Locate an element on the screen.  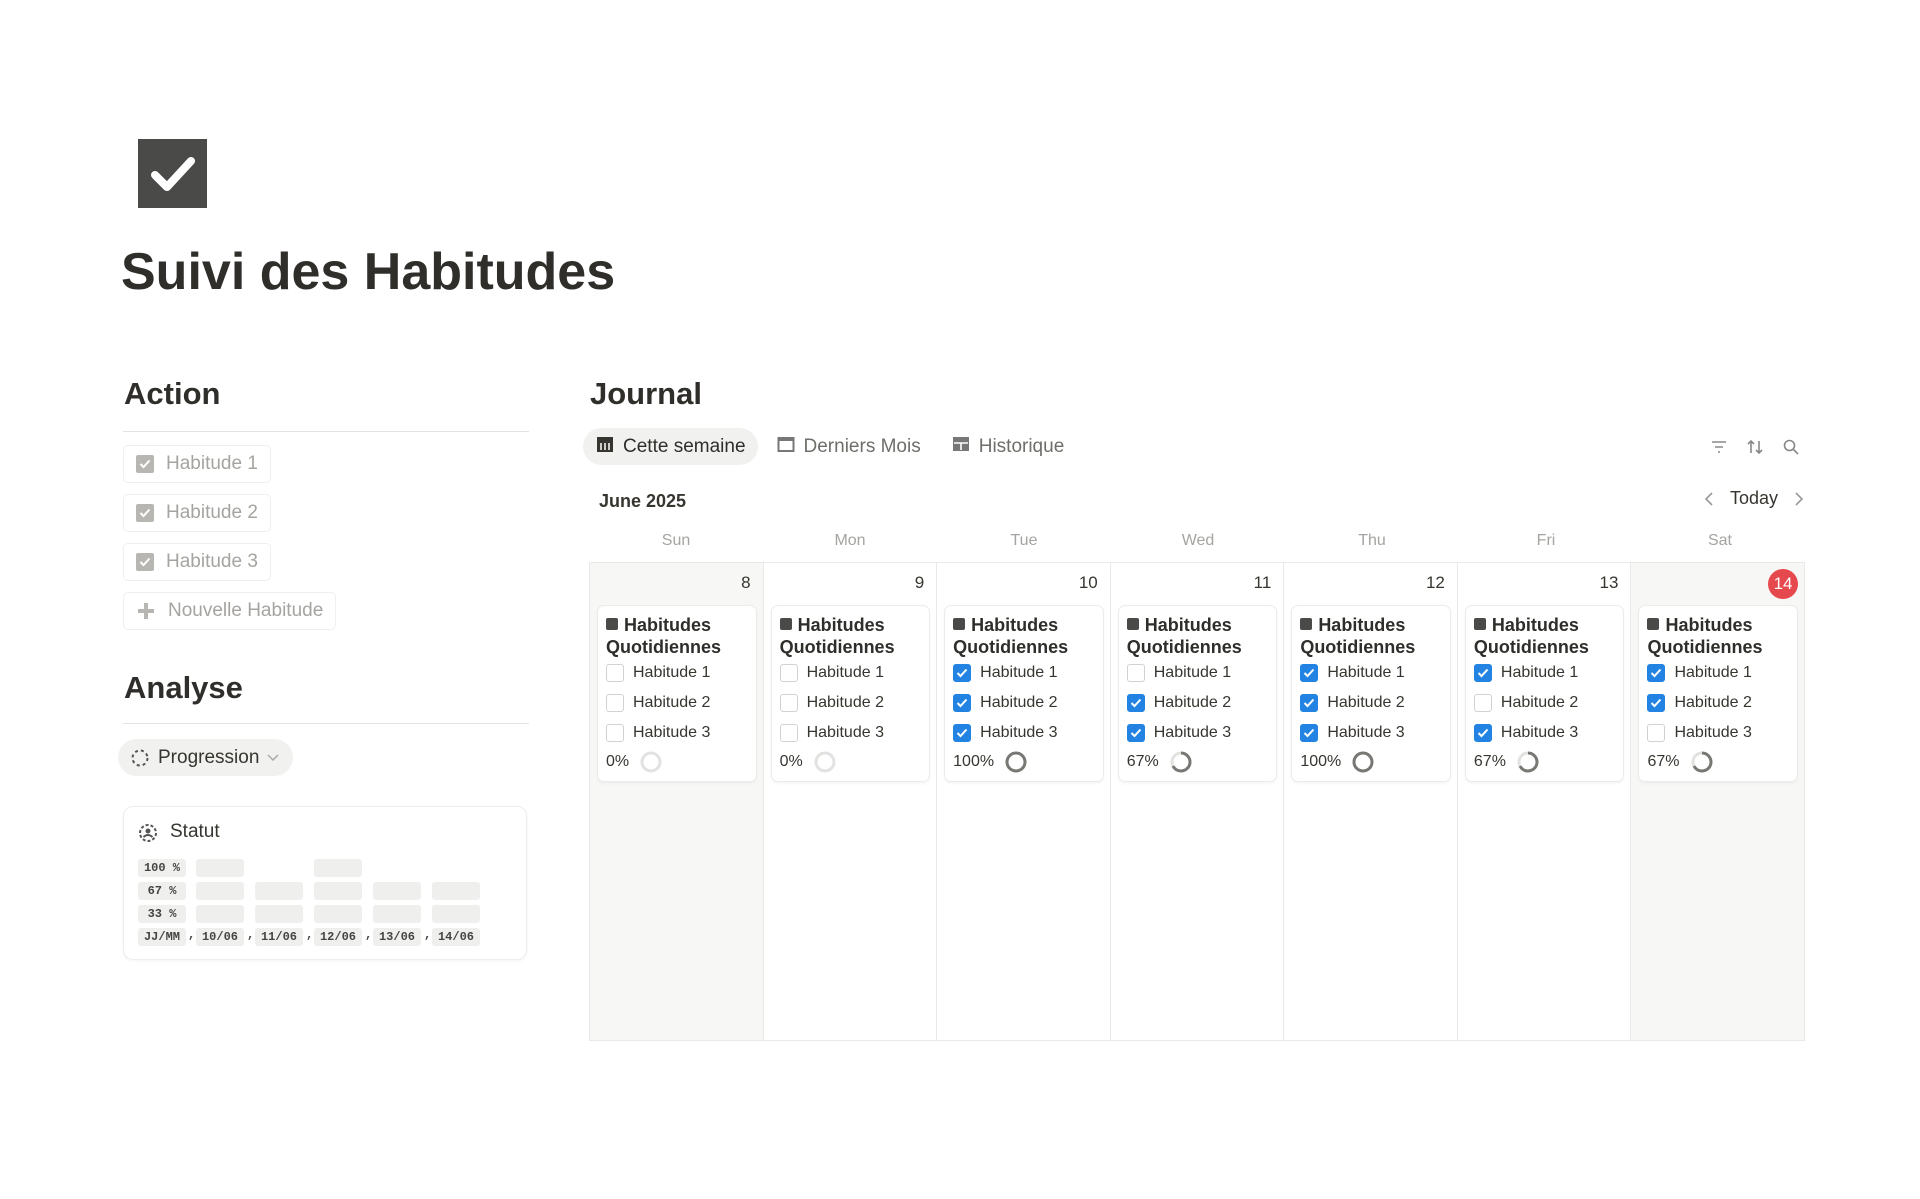
progression-view-button: Progression is located at coordinates (206, 757).